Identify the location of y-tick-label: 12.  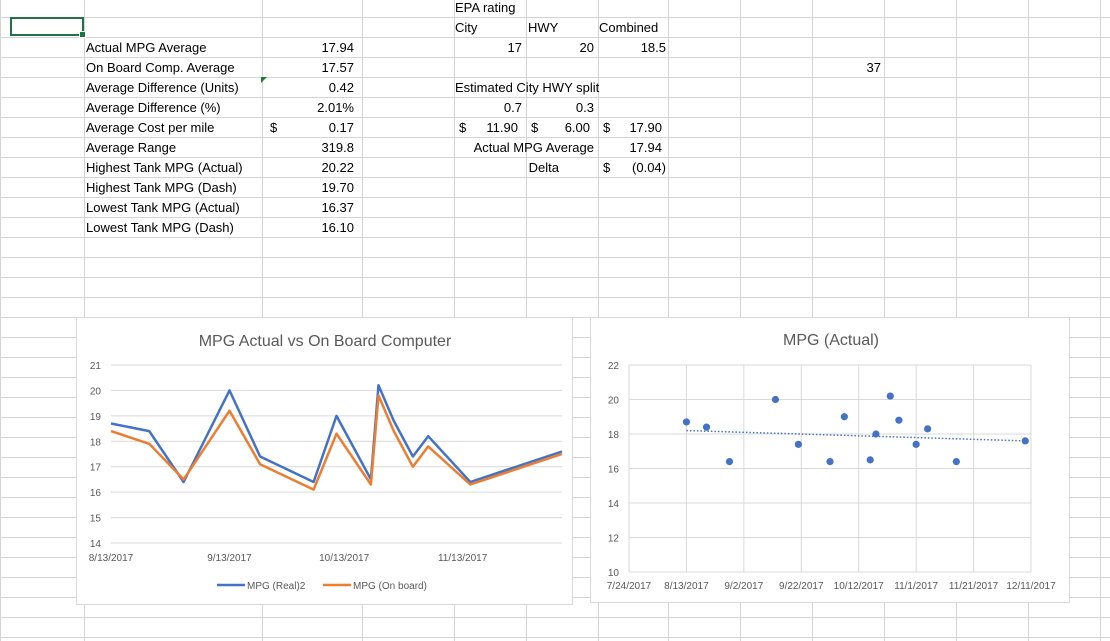
(614, 539).